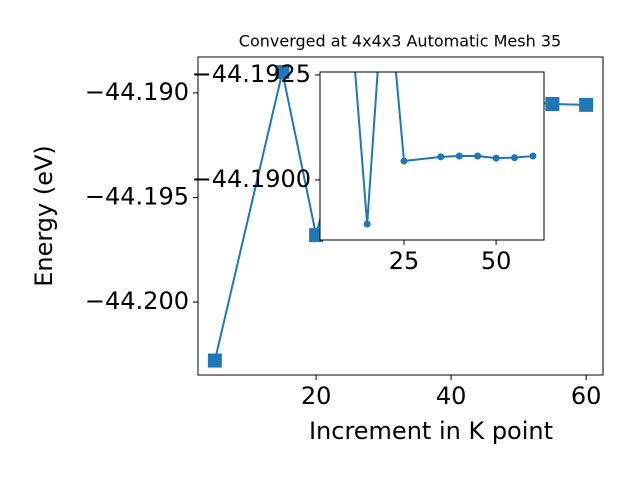 The height and width of the screenshot is (480, 640). I want to click on y-axis-label: Energy (eV), so click(44, 216).